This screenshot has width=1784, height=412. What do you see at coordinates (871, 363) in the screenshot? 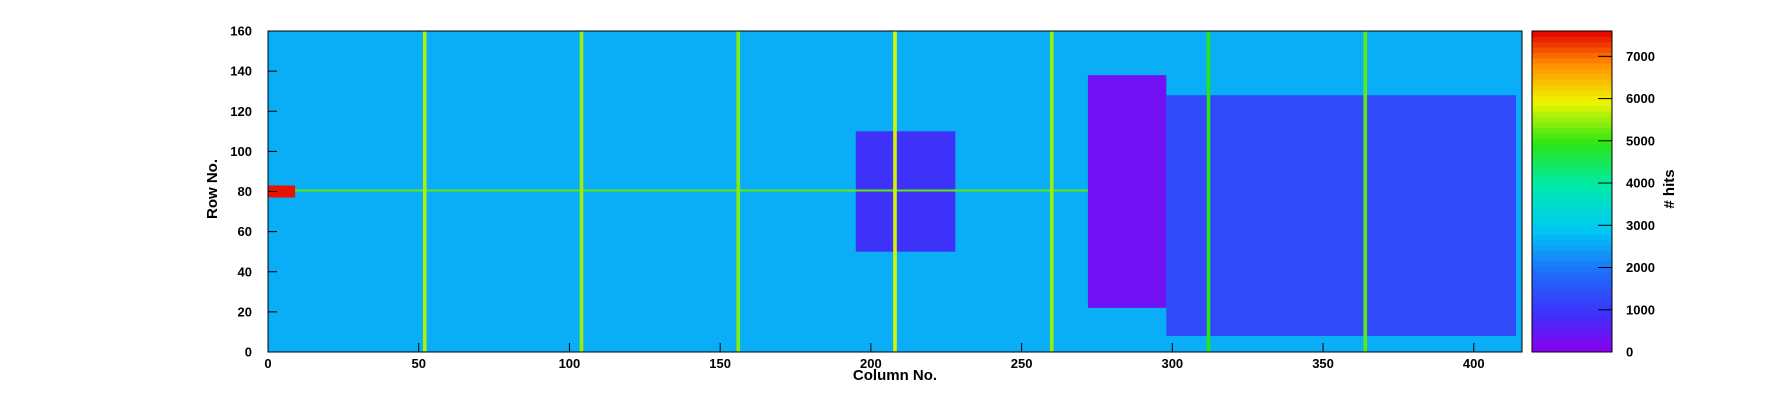
I see `x-tick-label: 200` at bounding box center [871, 363].